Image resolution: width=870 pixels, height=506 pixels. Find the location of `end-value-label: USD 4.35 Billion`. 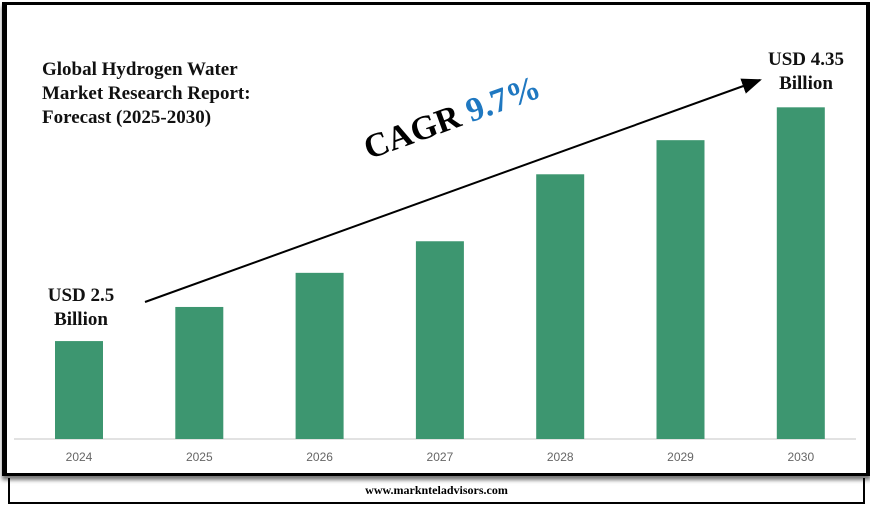

end-value-label: USD 4.35 Billion is located at coordinates (806, 72).